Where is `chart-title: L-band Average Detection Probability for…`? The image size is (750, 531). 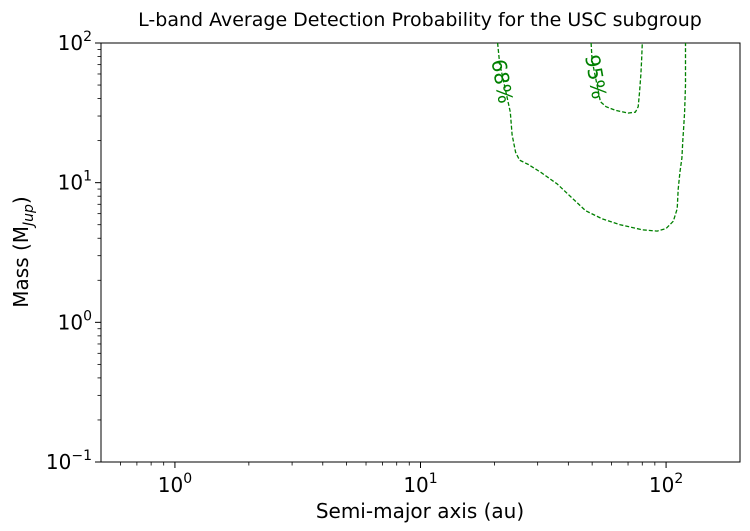 chart-title: L-band Average Detection Probability for… is located at coordinates (420, 20).